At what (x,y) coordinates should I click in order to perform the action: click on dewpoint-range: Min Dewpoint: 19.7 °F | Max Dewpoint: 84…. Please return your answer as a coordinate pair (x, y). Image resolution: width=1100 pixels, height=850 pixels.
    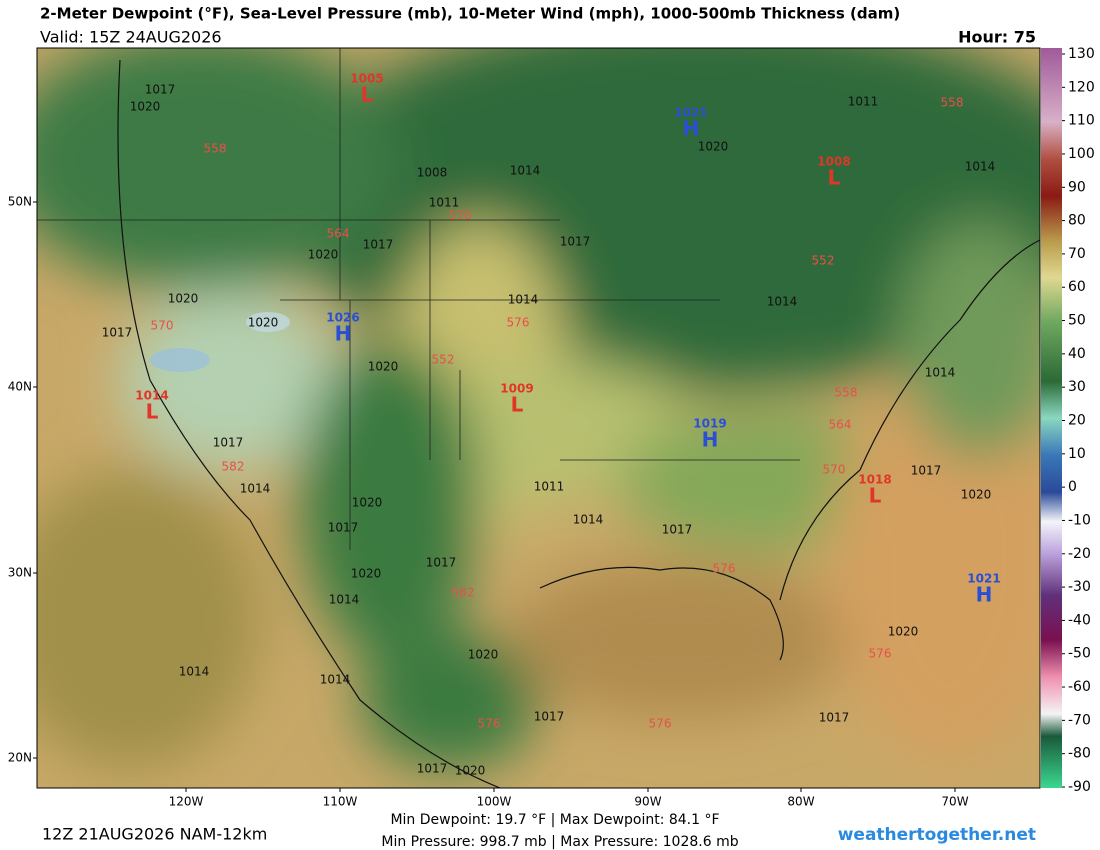
    Looking at the image, I should click on (554, 820).